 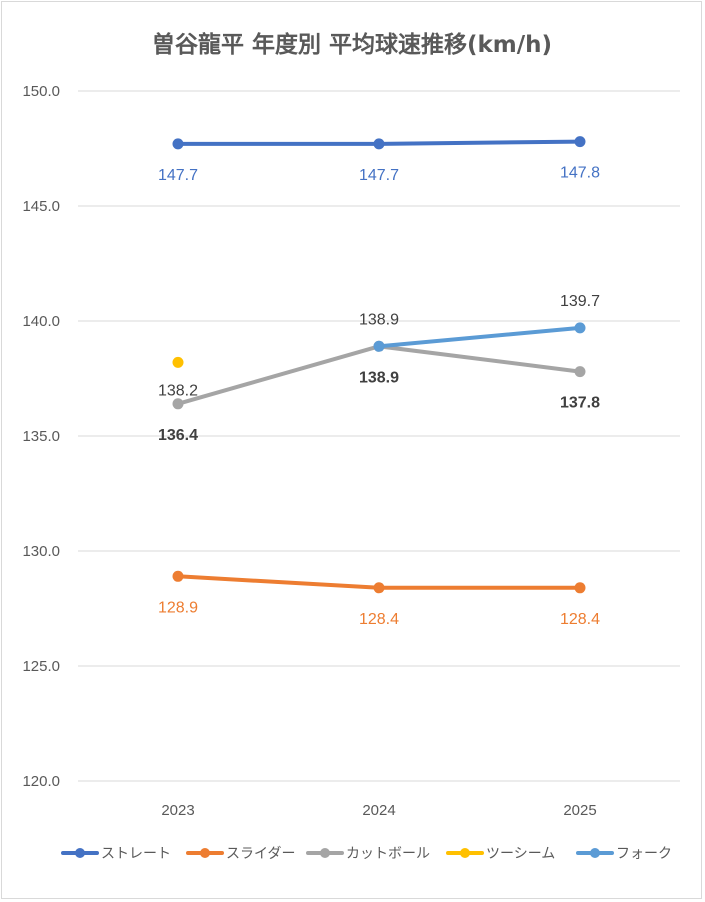 I want to click on y-tick-label: 125.0, so click(x=41, y=666).